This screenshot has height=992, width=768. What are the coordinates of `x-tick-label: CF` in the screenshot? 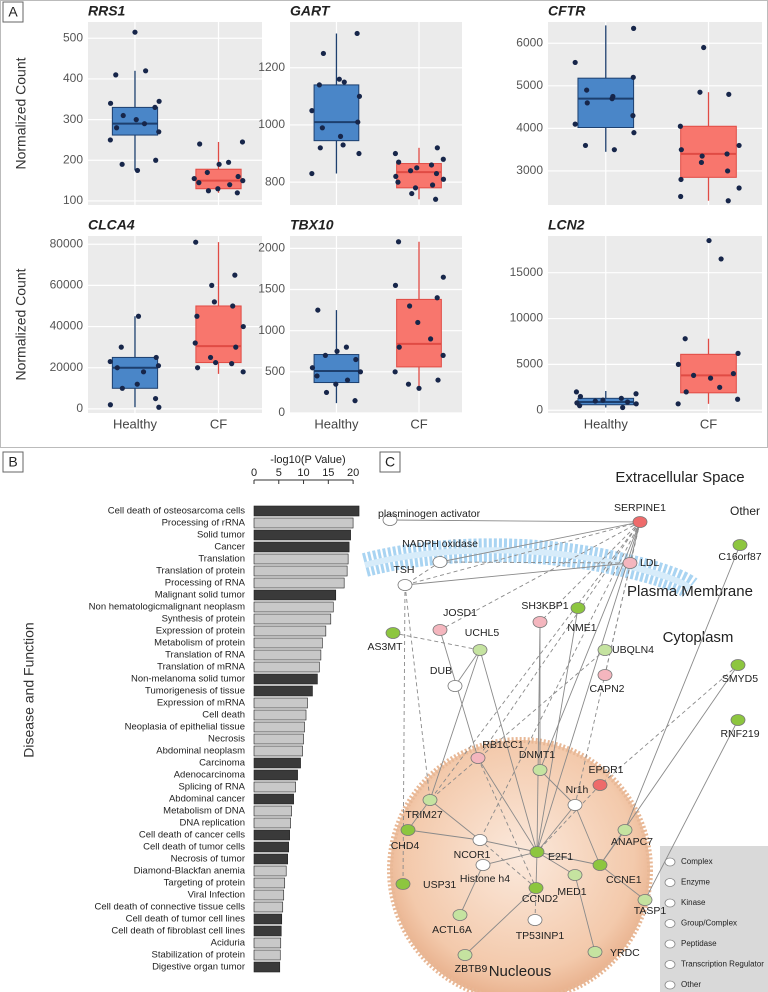 It's located at (218, 423).